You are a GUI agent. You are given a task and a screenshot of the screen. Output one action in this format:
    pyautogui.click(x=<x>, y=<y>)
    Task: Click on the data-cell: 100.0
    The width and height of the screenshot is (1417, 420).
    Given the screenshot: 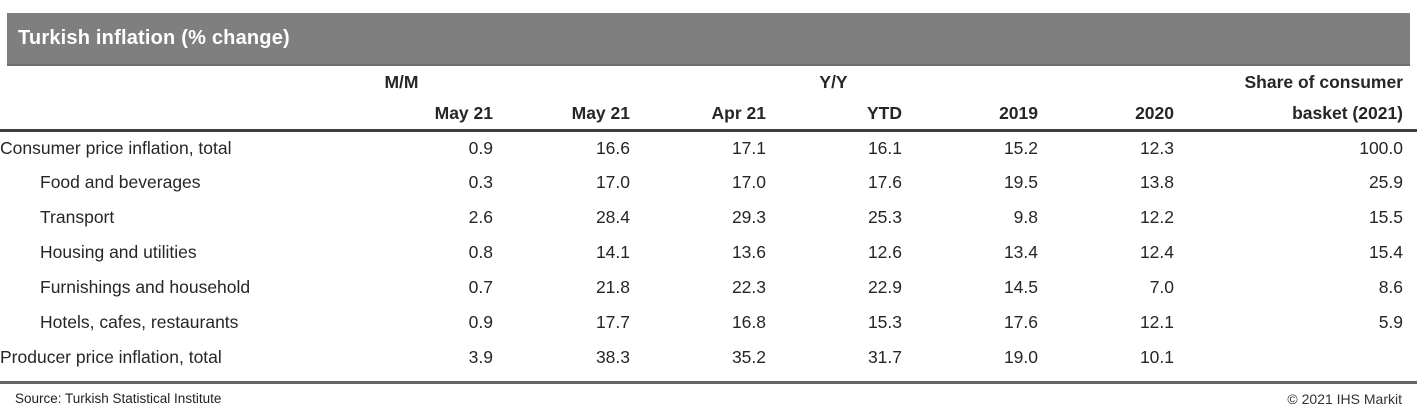 What is the action you would take?
    pyautogui.click(x=1381, y=147)
    